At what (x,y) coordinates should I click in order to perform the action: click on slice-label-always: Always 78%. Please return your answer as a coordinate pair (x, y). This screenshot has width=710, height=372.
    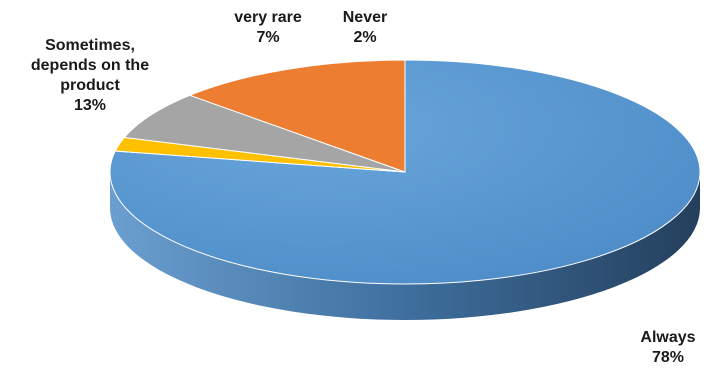
    Looking at the image, I should click on (668, 348).